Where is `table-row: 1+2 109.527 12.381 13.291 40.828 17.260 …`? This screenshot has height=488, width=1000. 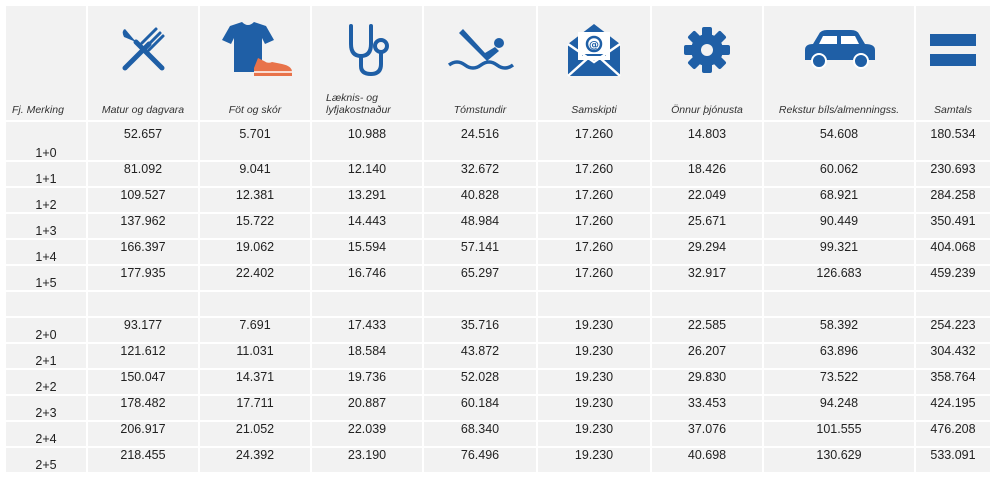
table-row: 1+2 109.527 12.381 13.291 40.828 17.260 … is located at coordinates (498, 200).